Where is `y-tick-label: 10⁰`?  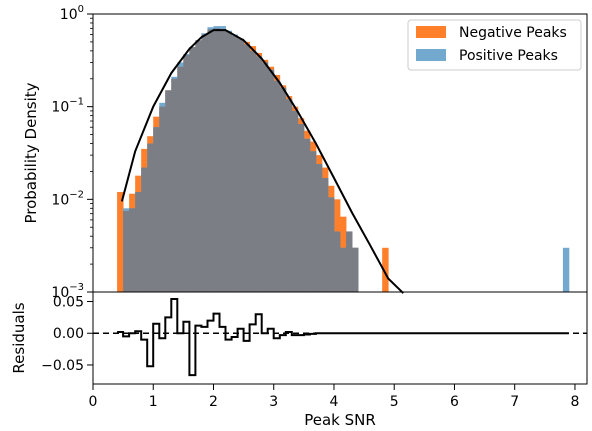 y-tick-label: 10⁰ is located at coordinates (72, 13).